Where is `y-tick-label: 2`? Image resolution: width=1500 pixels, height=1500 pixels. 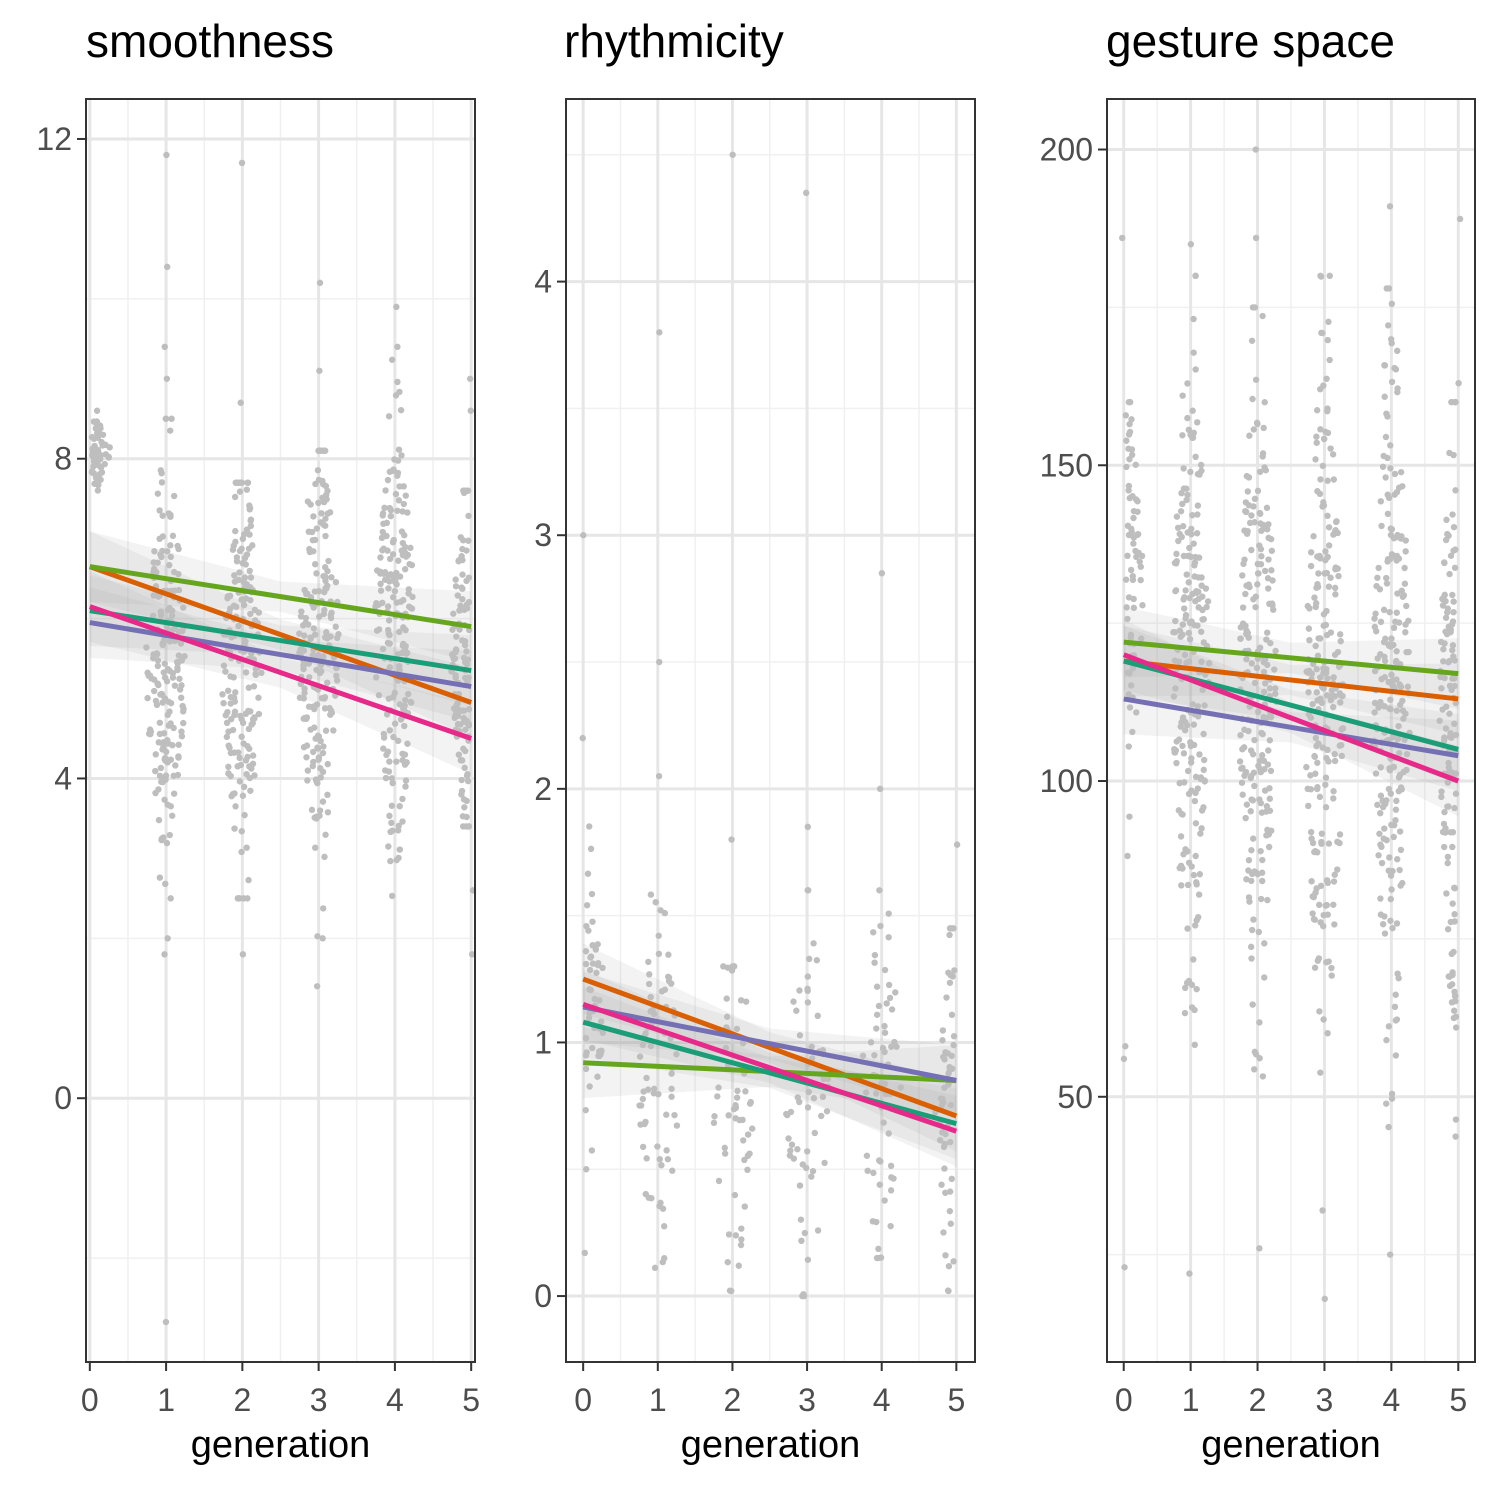 y-tick-label: 2 is located at coordinates (543, 789).